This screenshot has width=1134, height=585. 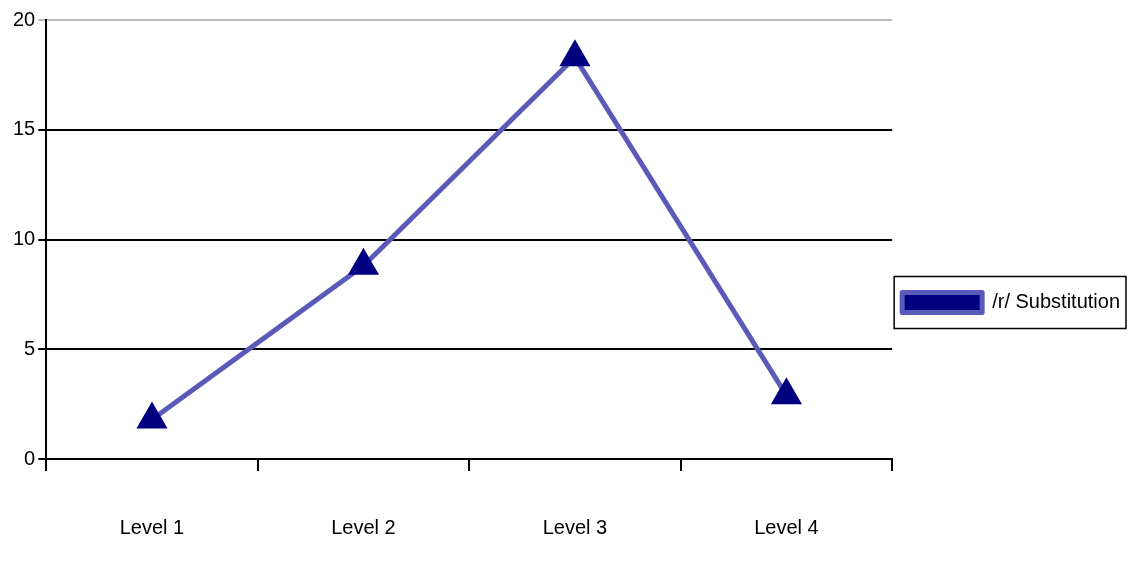 What do you see at coordinates (1056, 301) in the screenshot?
I see `legend-label: /r/ Substitution` at bounding box center [1056, 301].